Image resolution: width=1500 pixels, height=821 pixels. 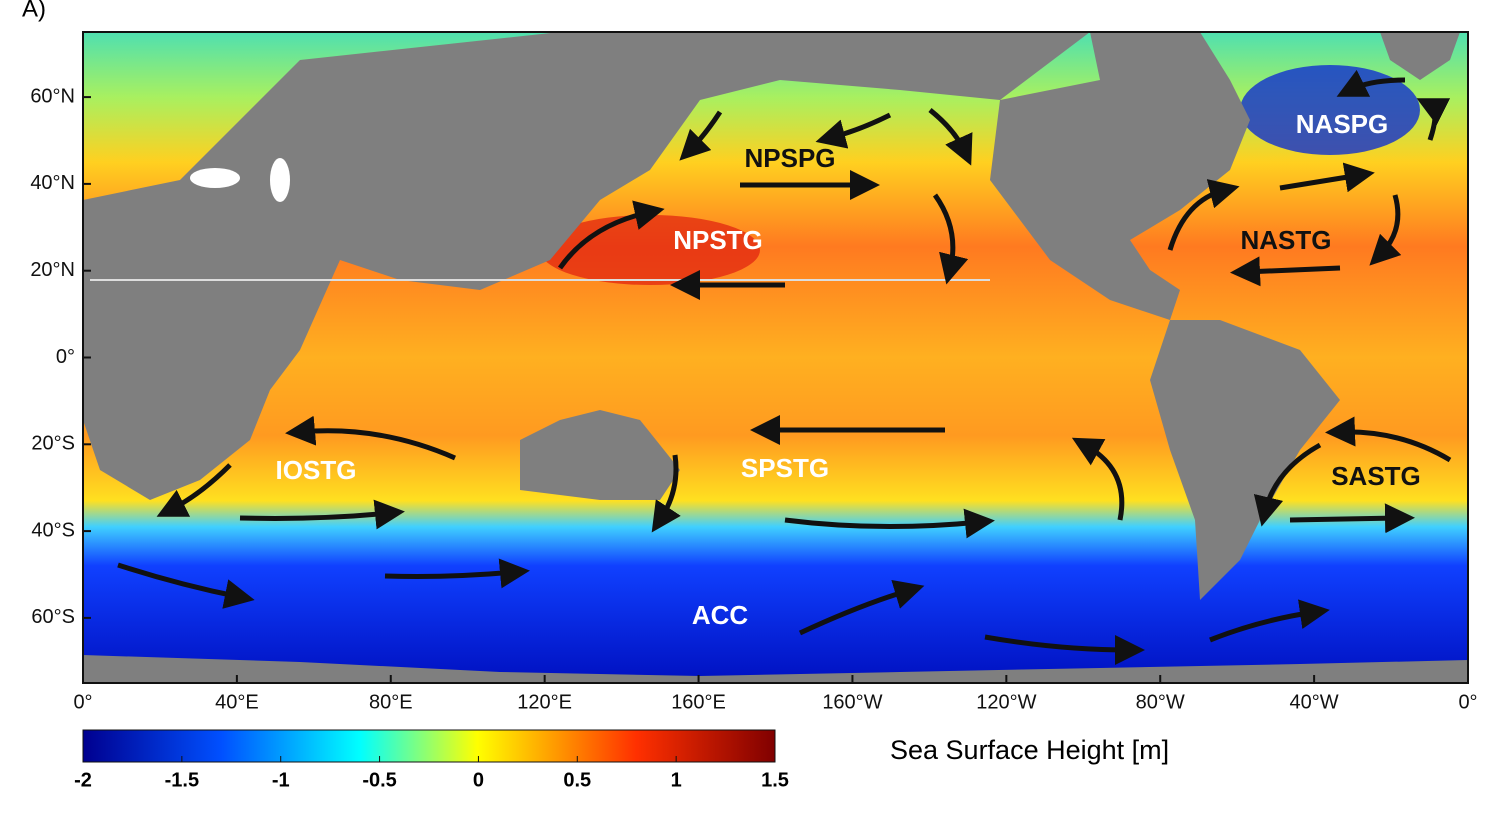 I want to click on region-label: SPSTG, so click(x=785, y=468).